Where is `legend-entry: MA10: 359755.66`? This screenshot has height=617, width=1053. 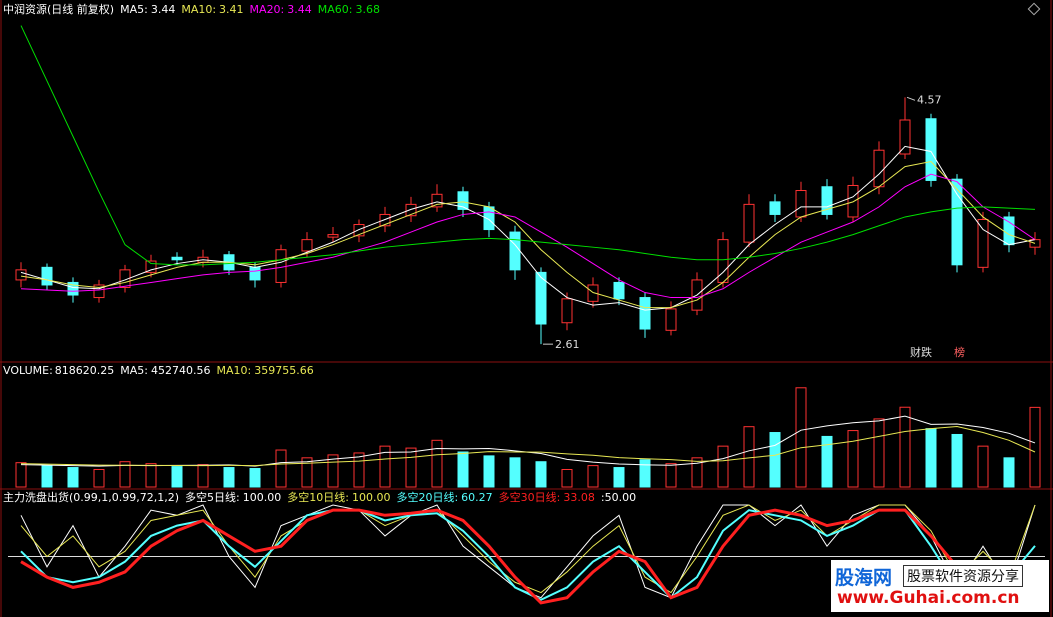
legend-entry: MA10: 359755.66 is located at coordinates (265, 371).